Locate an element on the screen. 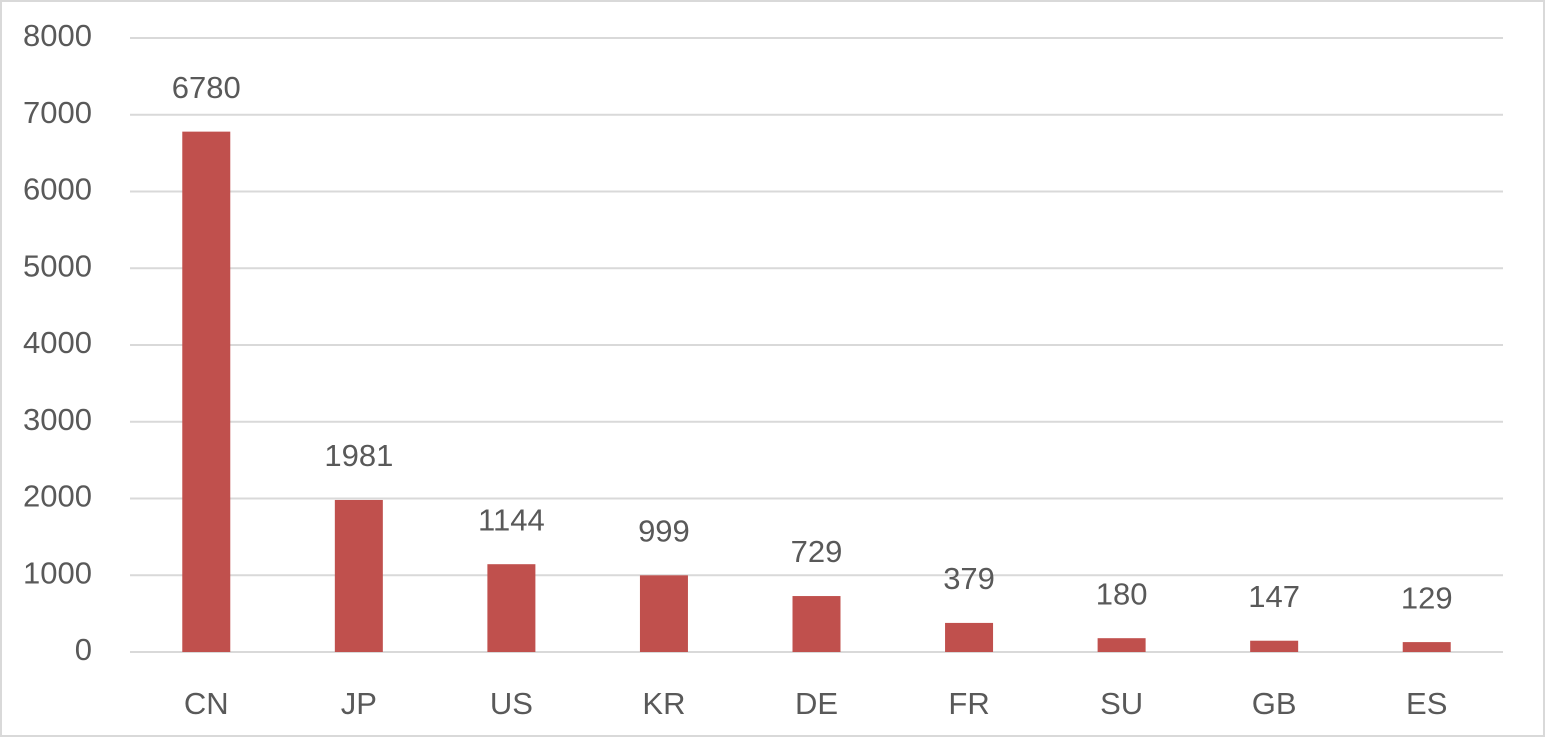 The image size is (1545, 737). y-tick-label: 2000 is located at coordinates (57, 496).